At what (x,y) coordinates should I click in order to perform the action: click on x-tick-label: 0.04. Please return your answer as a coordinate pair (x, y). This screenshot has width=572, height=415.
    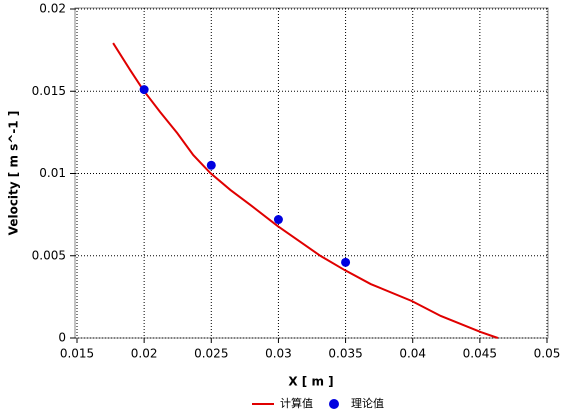
    Looking at the image, I should click on (412, 354).